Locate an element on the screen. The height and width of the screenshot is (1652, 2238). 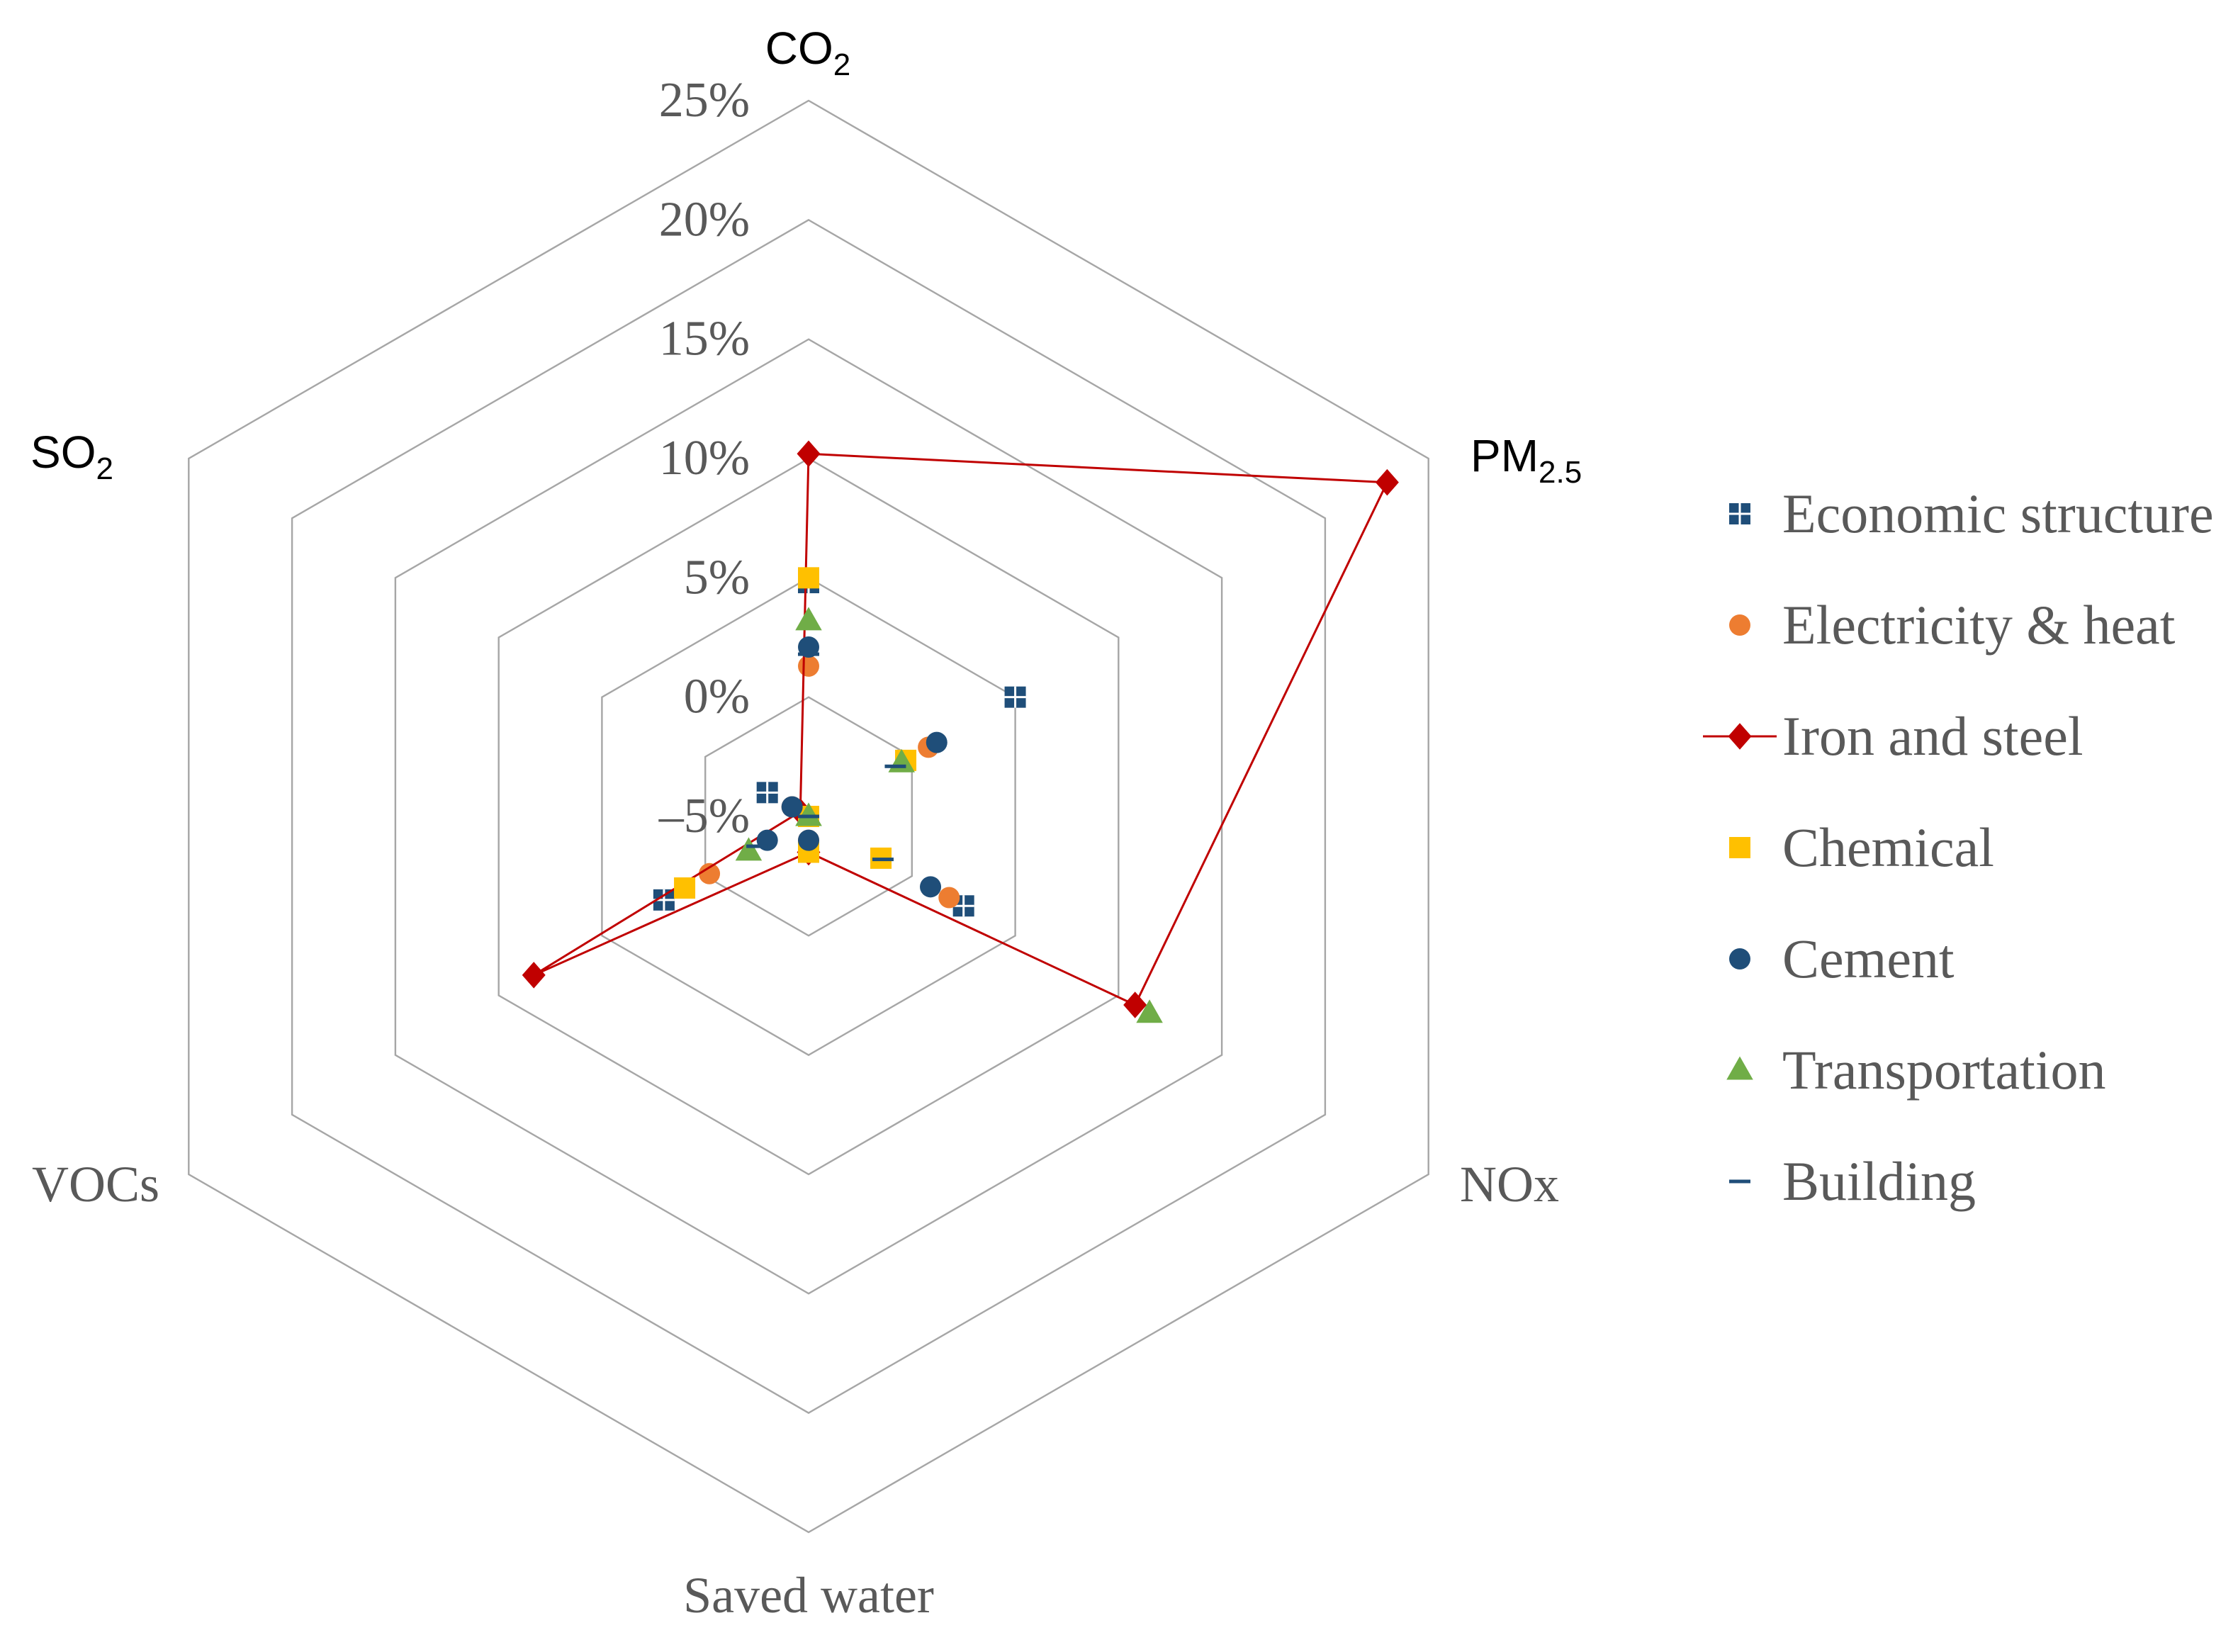
axis-label: NOx is located at coordinates (1509, 1184).